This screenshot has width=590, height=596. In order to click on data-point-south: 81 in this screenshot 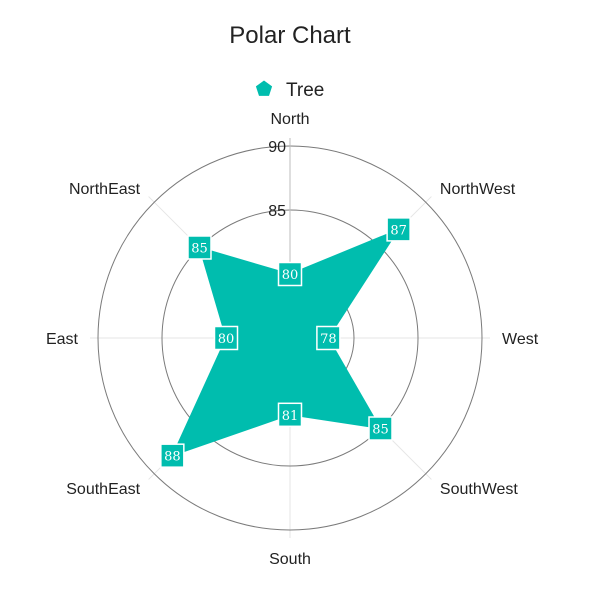, I will do `click(290, 415)`.